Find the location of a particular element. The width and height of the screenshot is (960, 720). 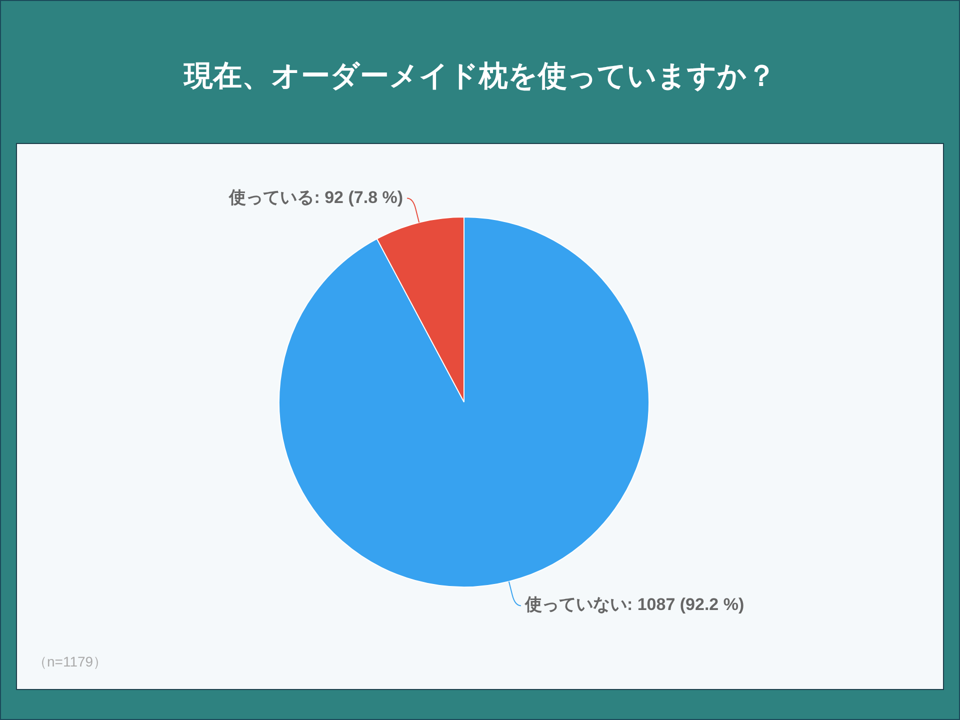

annotation: （n=1179） is located at coordinates (70, 662).